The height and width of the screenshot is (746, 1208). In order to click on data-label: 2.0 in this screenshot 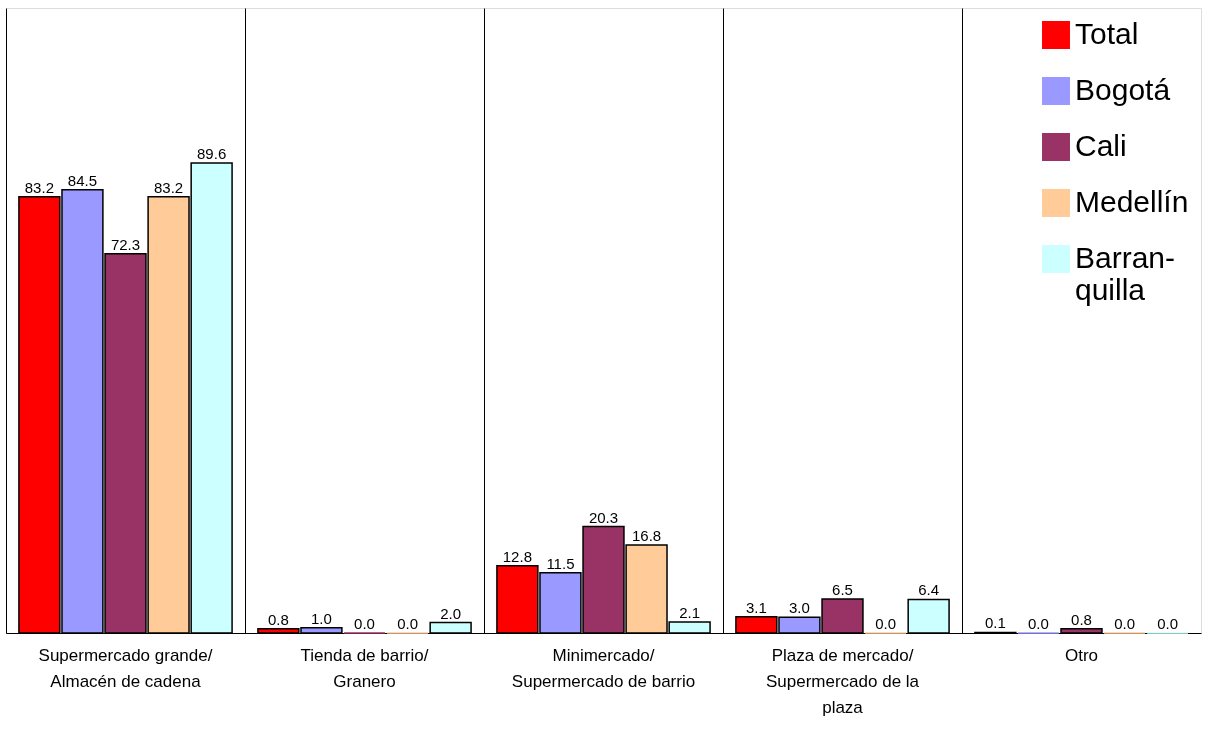, I will do `click(451, 613)`.